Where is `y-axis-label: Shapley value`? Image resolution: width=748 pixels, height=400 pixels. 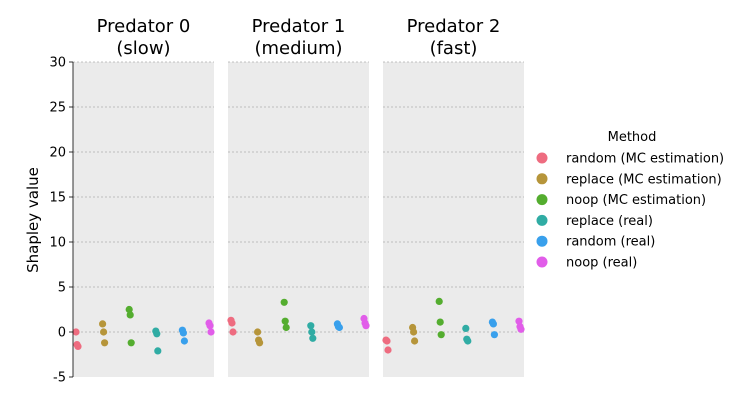 y-axis-label: Shapley value is located at coordinates (33, 220).